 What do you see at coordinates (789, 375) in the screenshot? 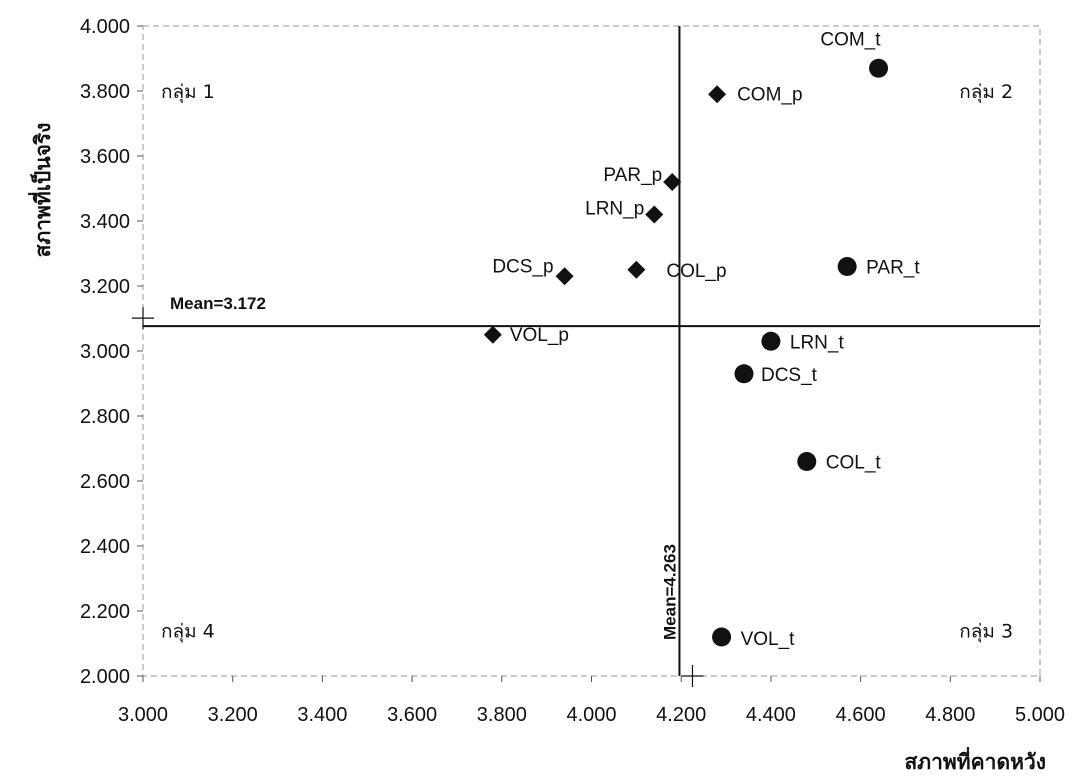
I see `data-point-label: DCS_t` at bounding box center [789, 375].